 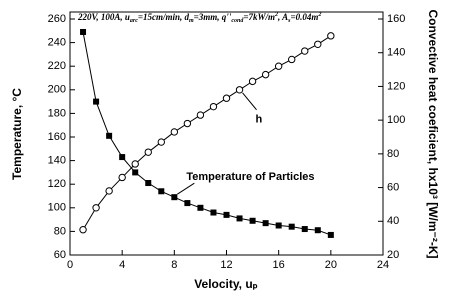 What do you see at coordinates (396, 53) in the screenshot?
I see `y2-tick-label: 140` at bounding box center [396, 53].